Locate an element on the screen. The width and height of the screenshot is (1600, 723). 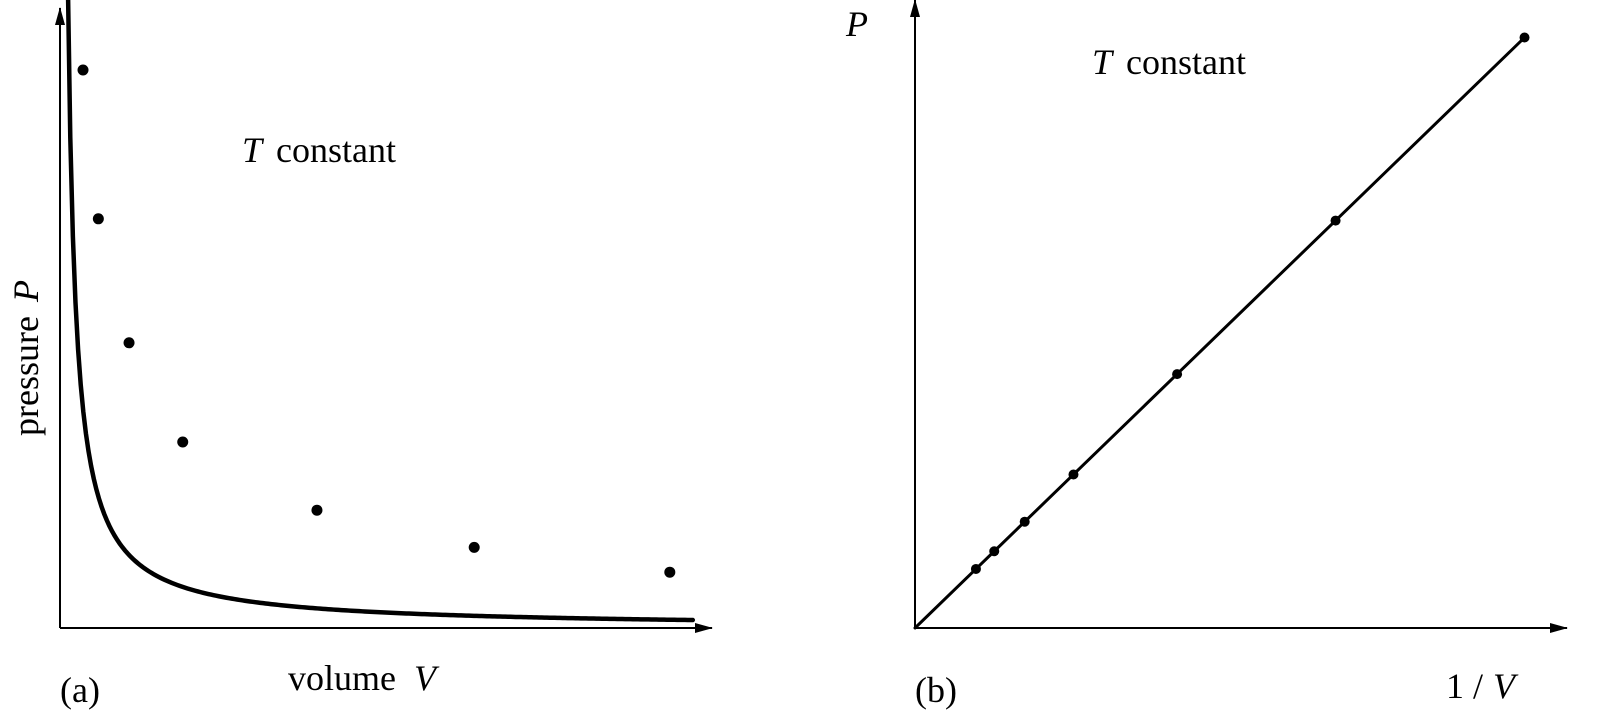
panel-a-annotation-symbol: T is located at coordinates (253, 150).